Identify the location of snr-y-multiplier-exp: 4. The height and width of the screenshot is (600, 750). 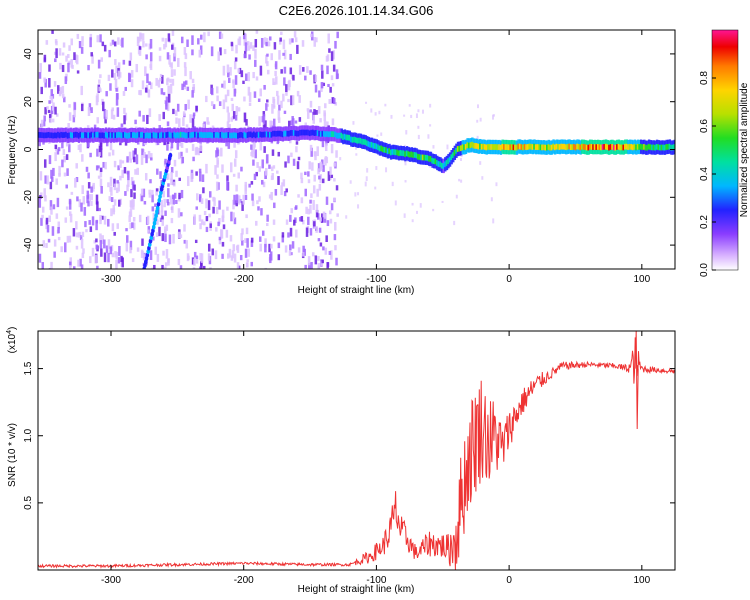
(9, 332).